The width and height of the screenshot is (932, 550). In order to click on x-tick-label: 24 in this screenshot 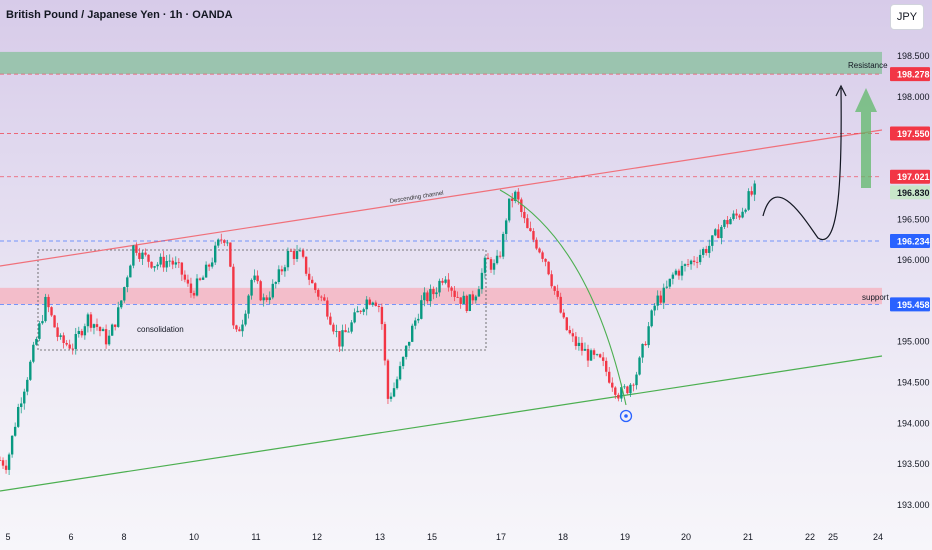, I will do `click(878, 537)`.